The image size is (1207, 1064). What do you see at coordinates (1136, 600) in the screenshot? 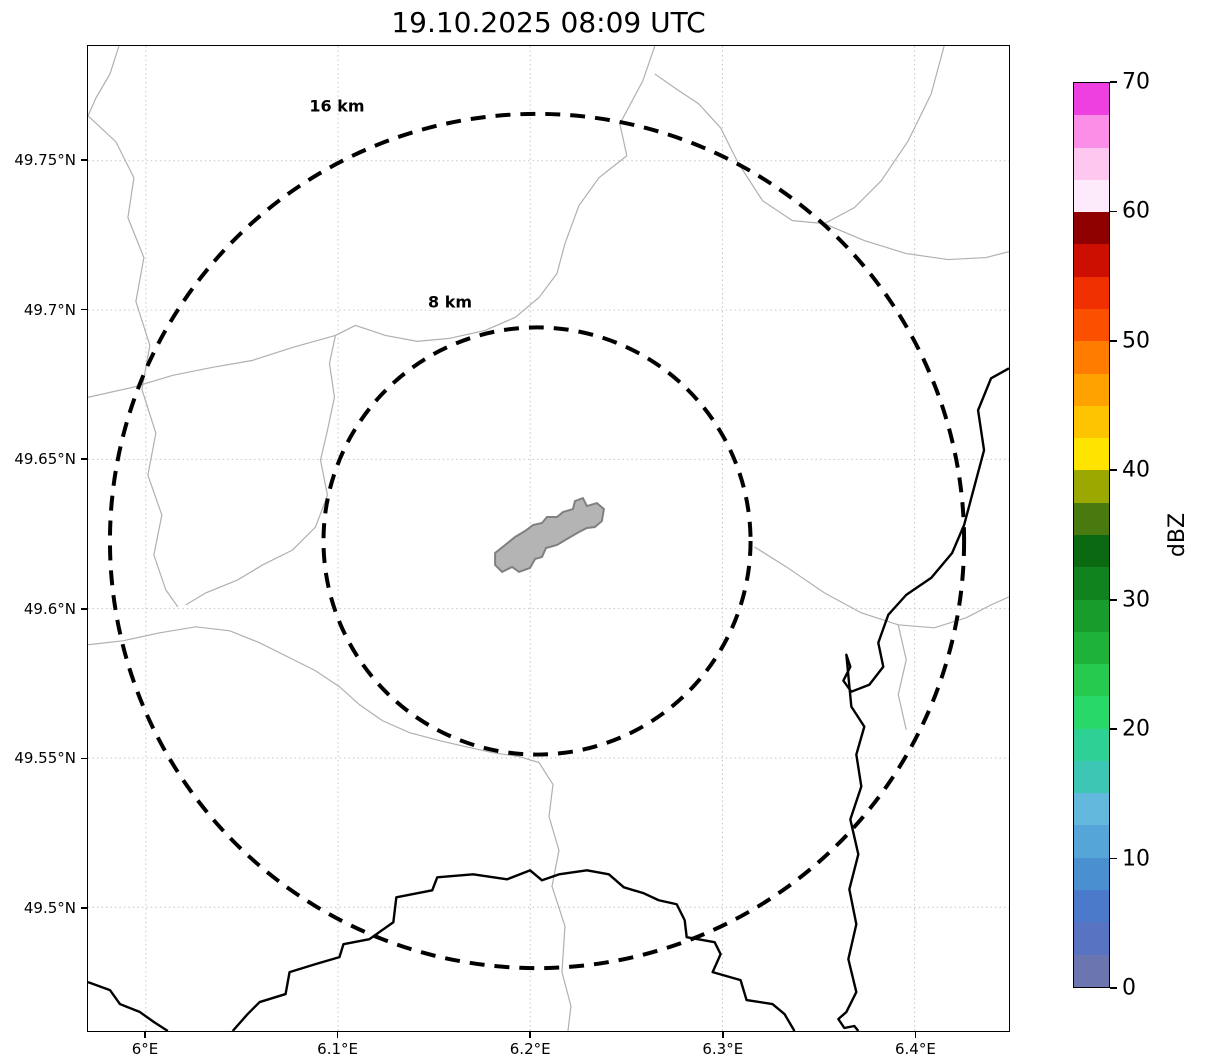
I see `colorbar-tick-label: 30` at bounding box center [1136, 600].